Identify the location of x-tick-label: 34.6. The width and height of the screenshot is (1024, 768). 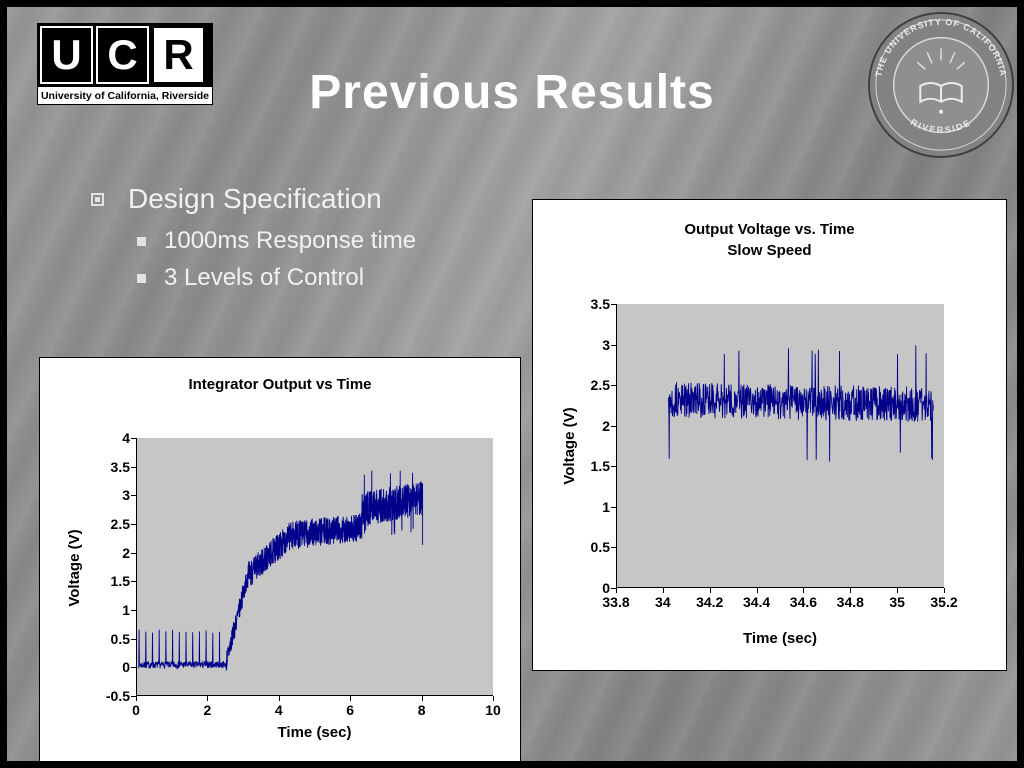
(803, 602).